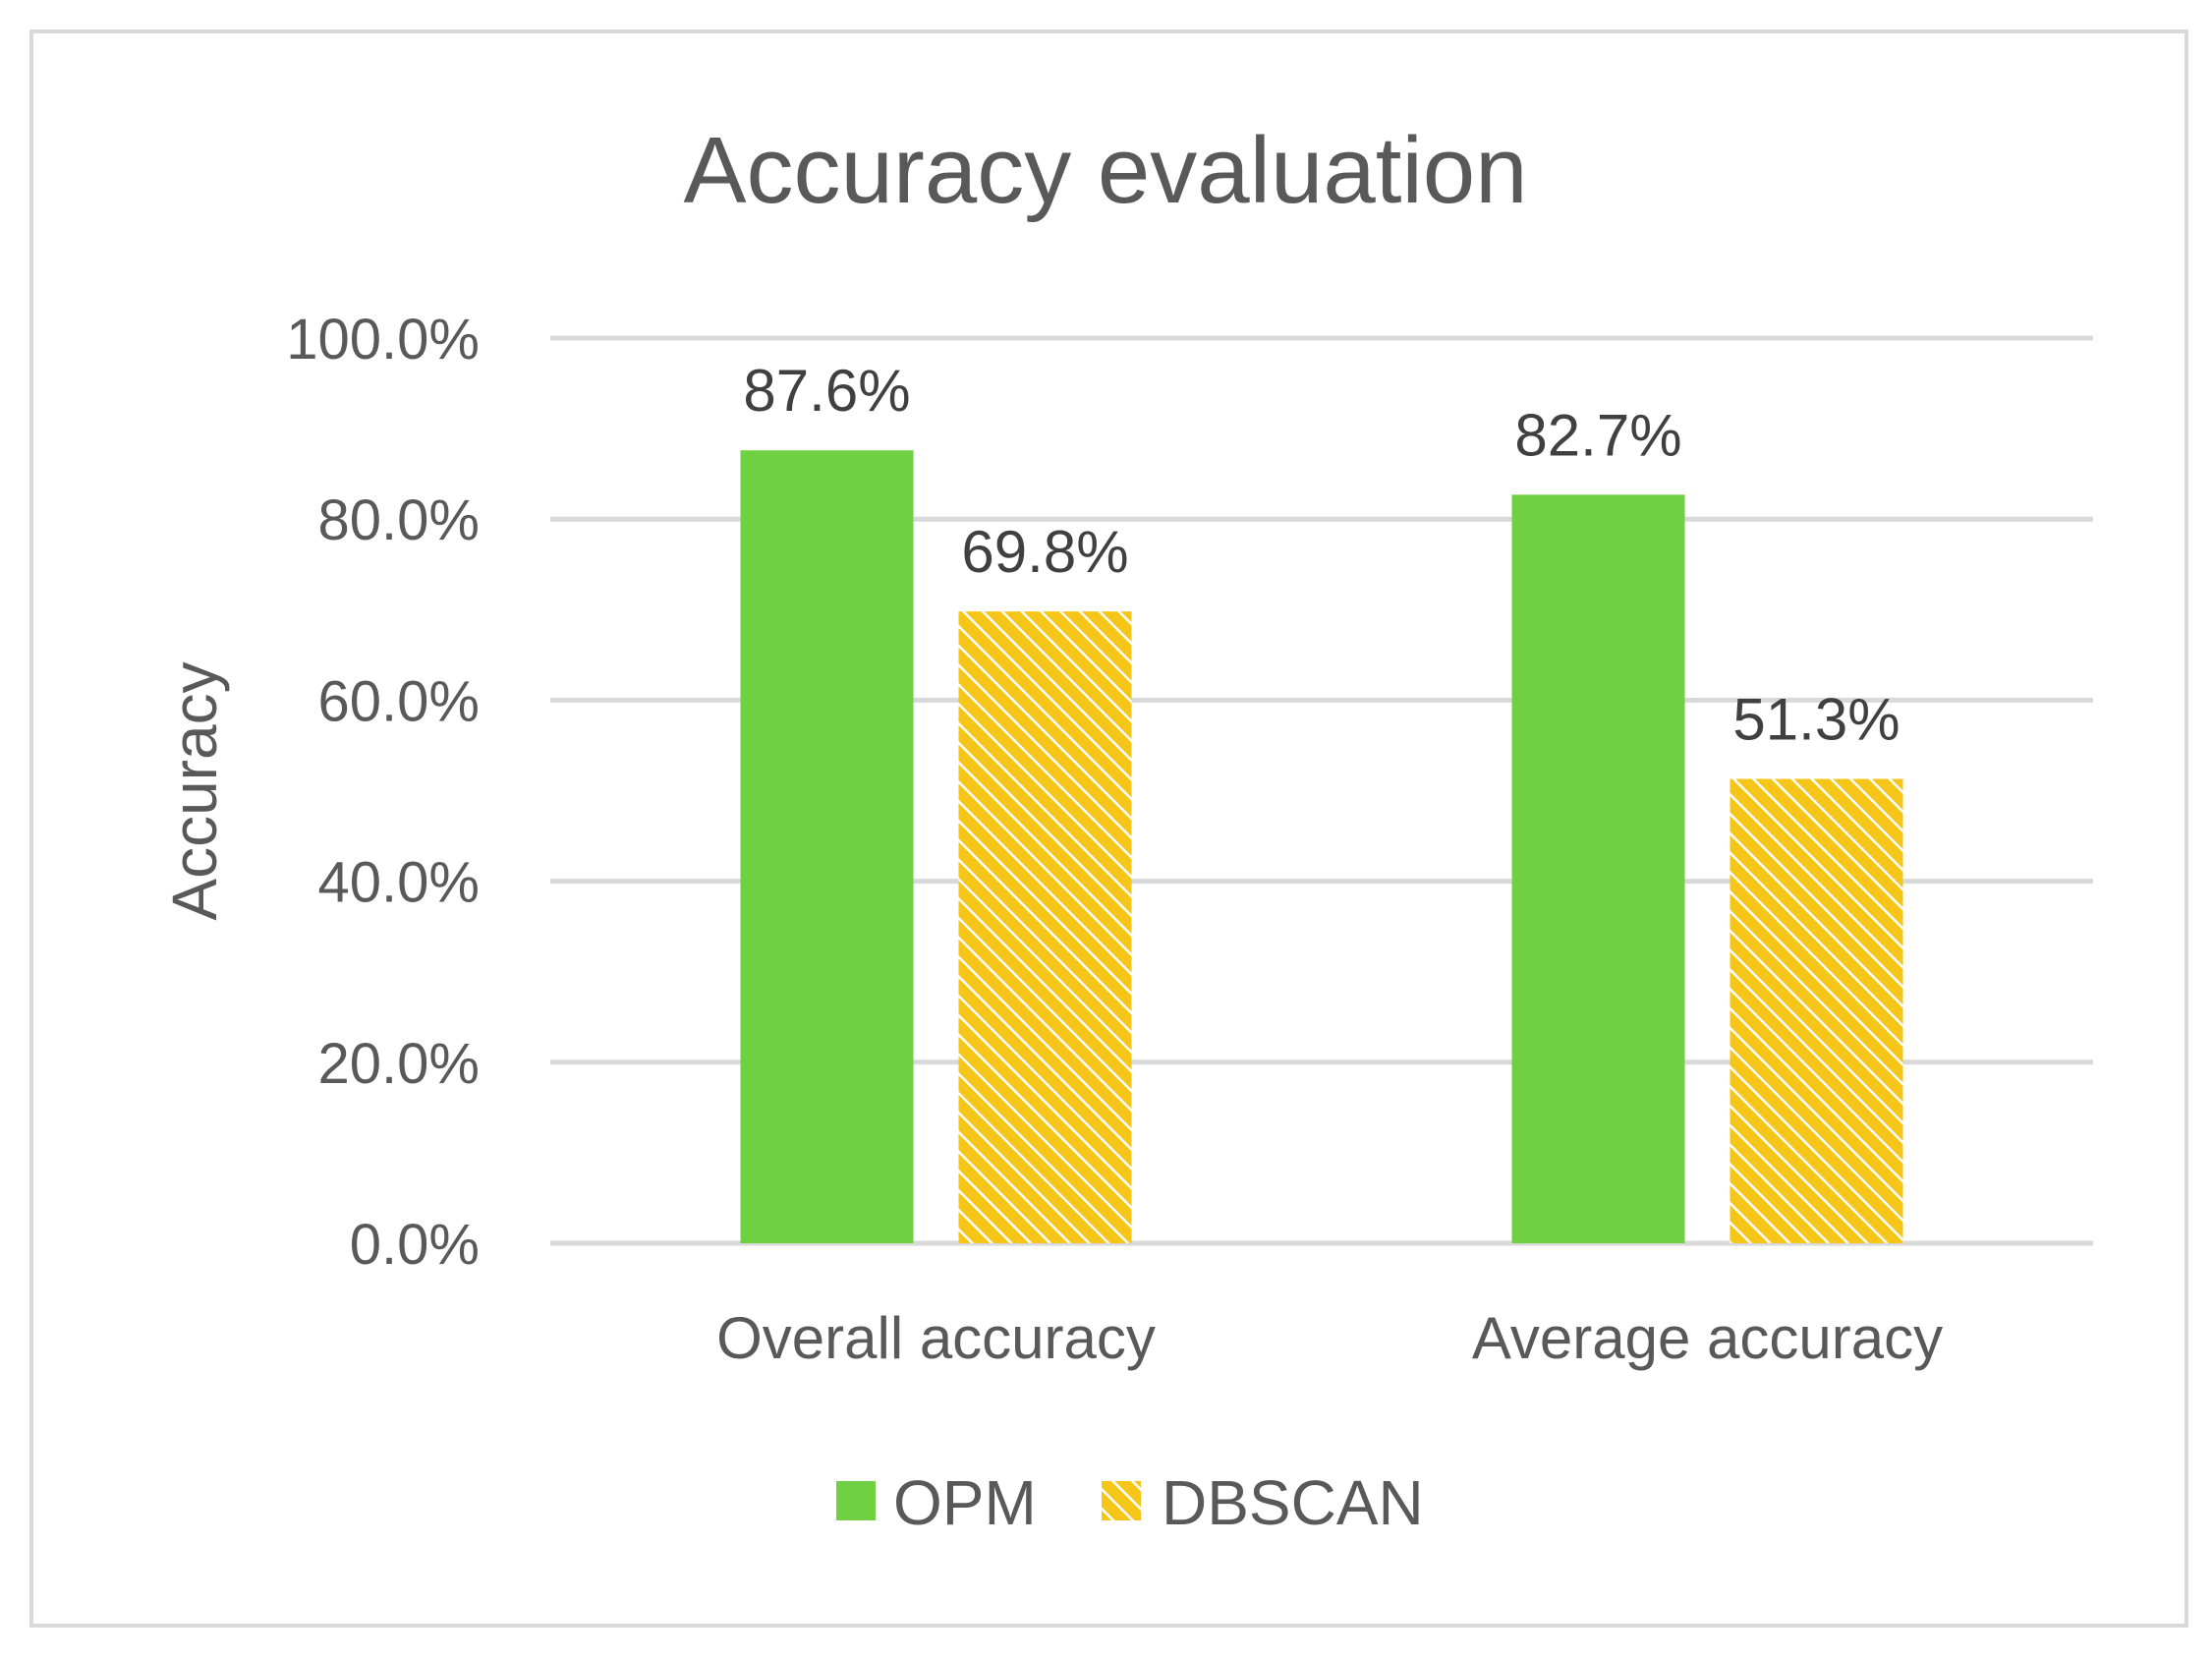  I want to click on data-label-opm-2: 82.7%, so click(1597, 435).